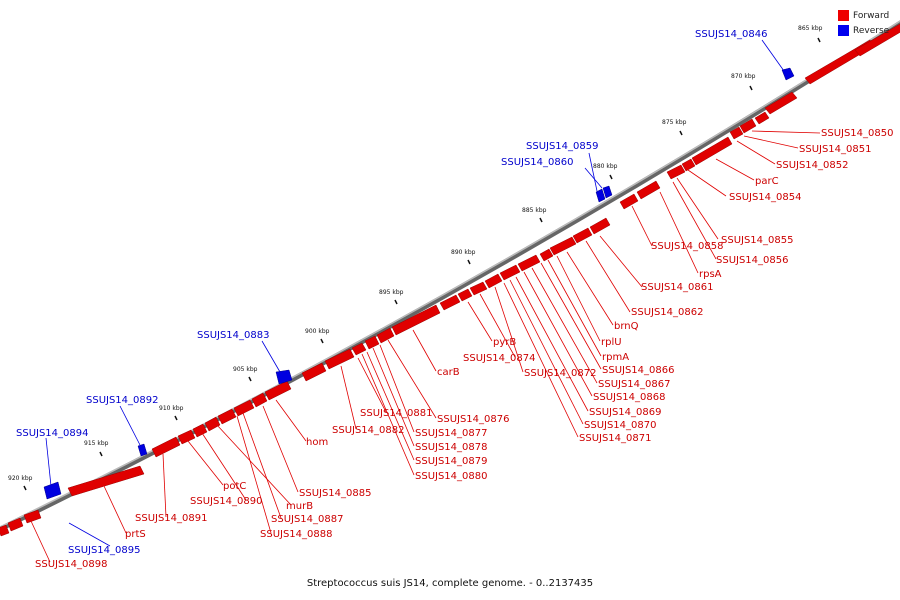  What do you see at coordinates (307, 519) in the screenshot?
I see `forward-gene-label: SSUJS14_0887` at bounding box center [307, 519].